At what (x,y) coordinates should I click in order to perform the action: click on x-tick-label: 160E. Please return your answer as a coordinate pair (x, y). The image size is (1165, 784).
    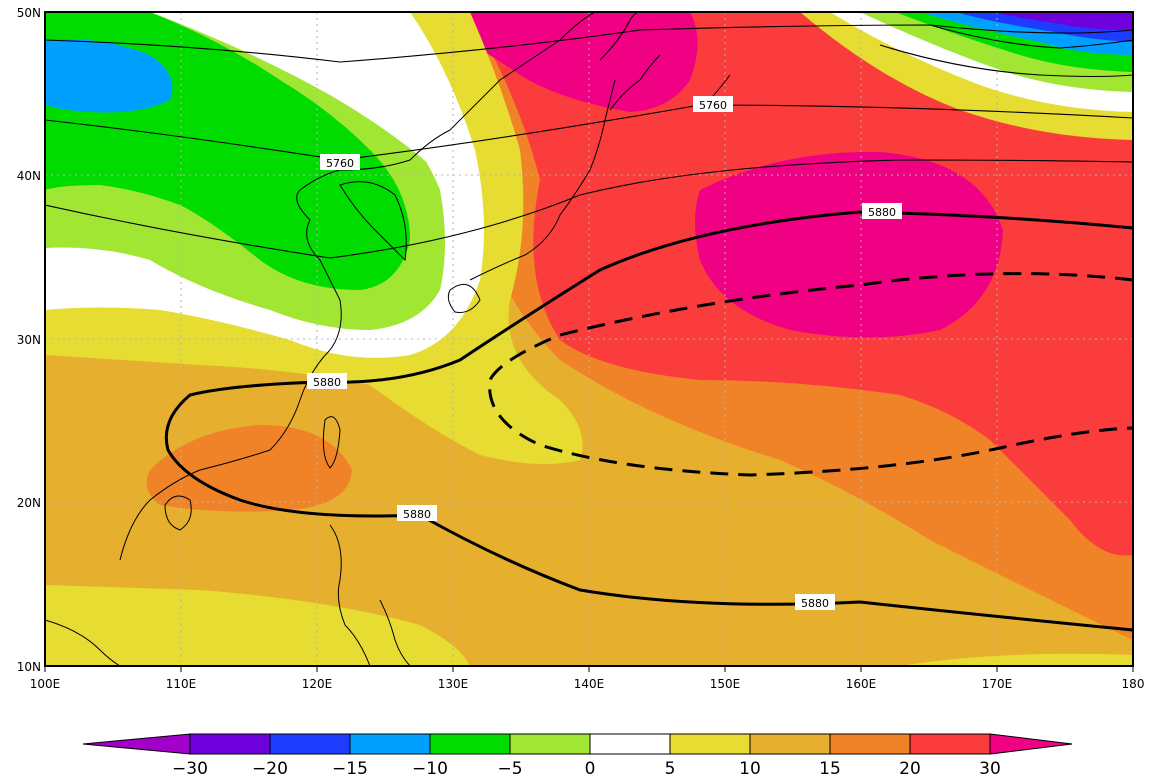
    Looking at the image, I should click on (861, 684).